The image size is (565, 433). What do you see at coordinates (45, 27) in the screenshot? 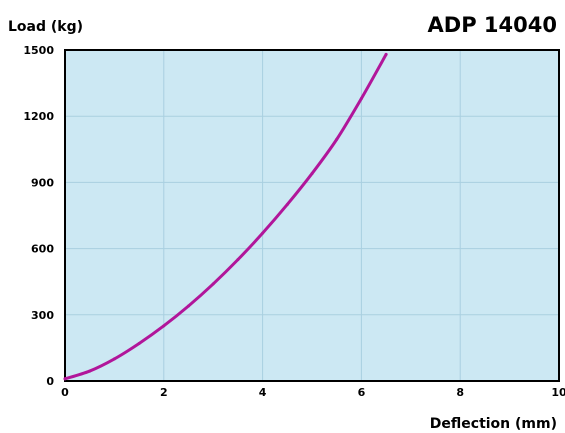
I see `y-axis-label: Load (kg)` at bounding box center [45, 27].